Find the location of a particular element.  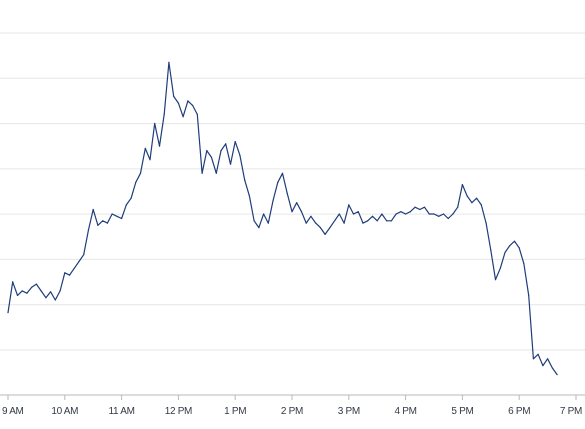

x-tick-label: 5 PM is located at coordinates (462, 411).